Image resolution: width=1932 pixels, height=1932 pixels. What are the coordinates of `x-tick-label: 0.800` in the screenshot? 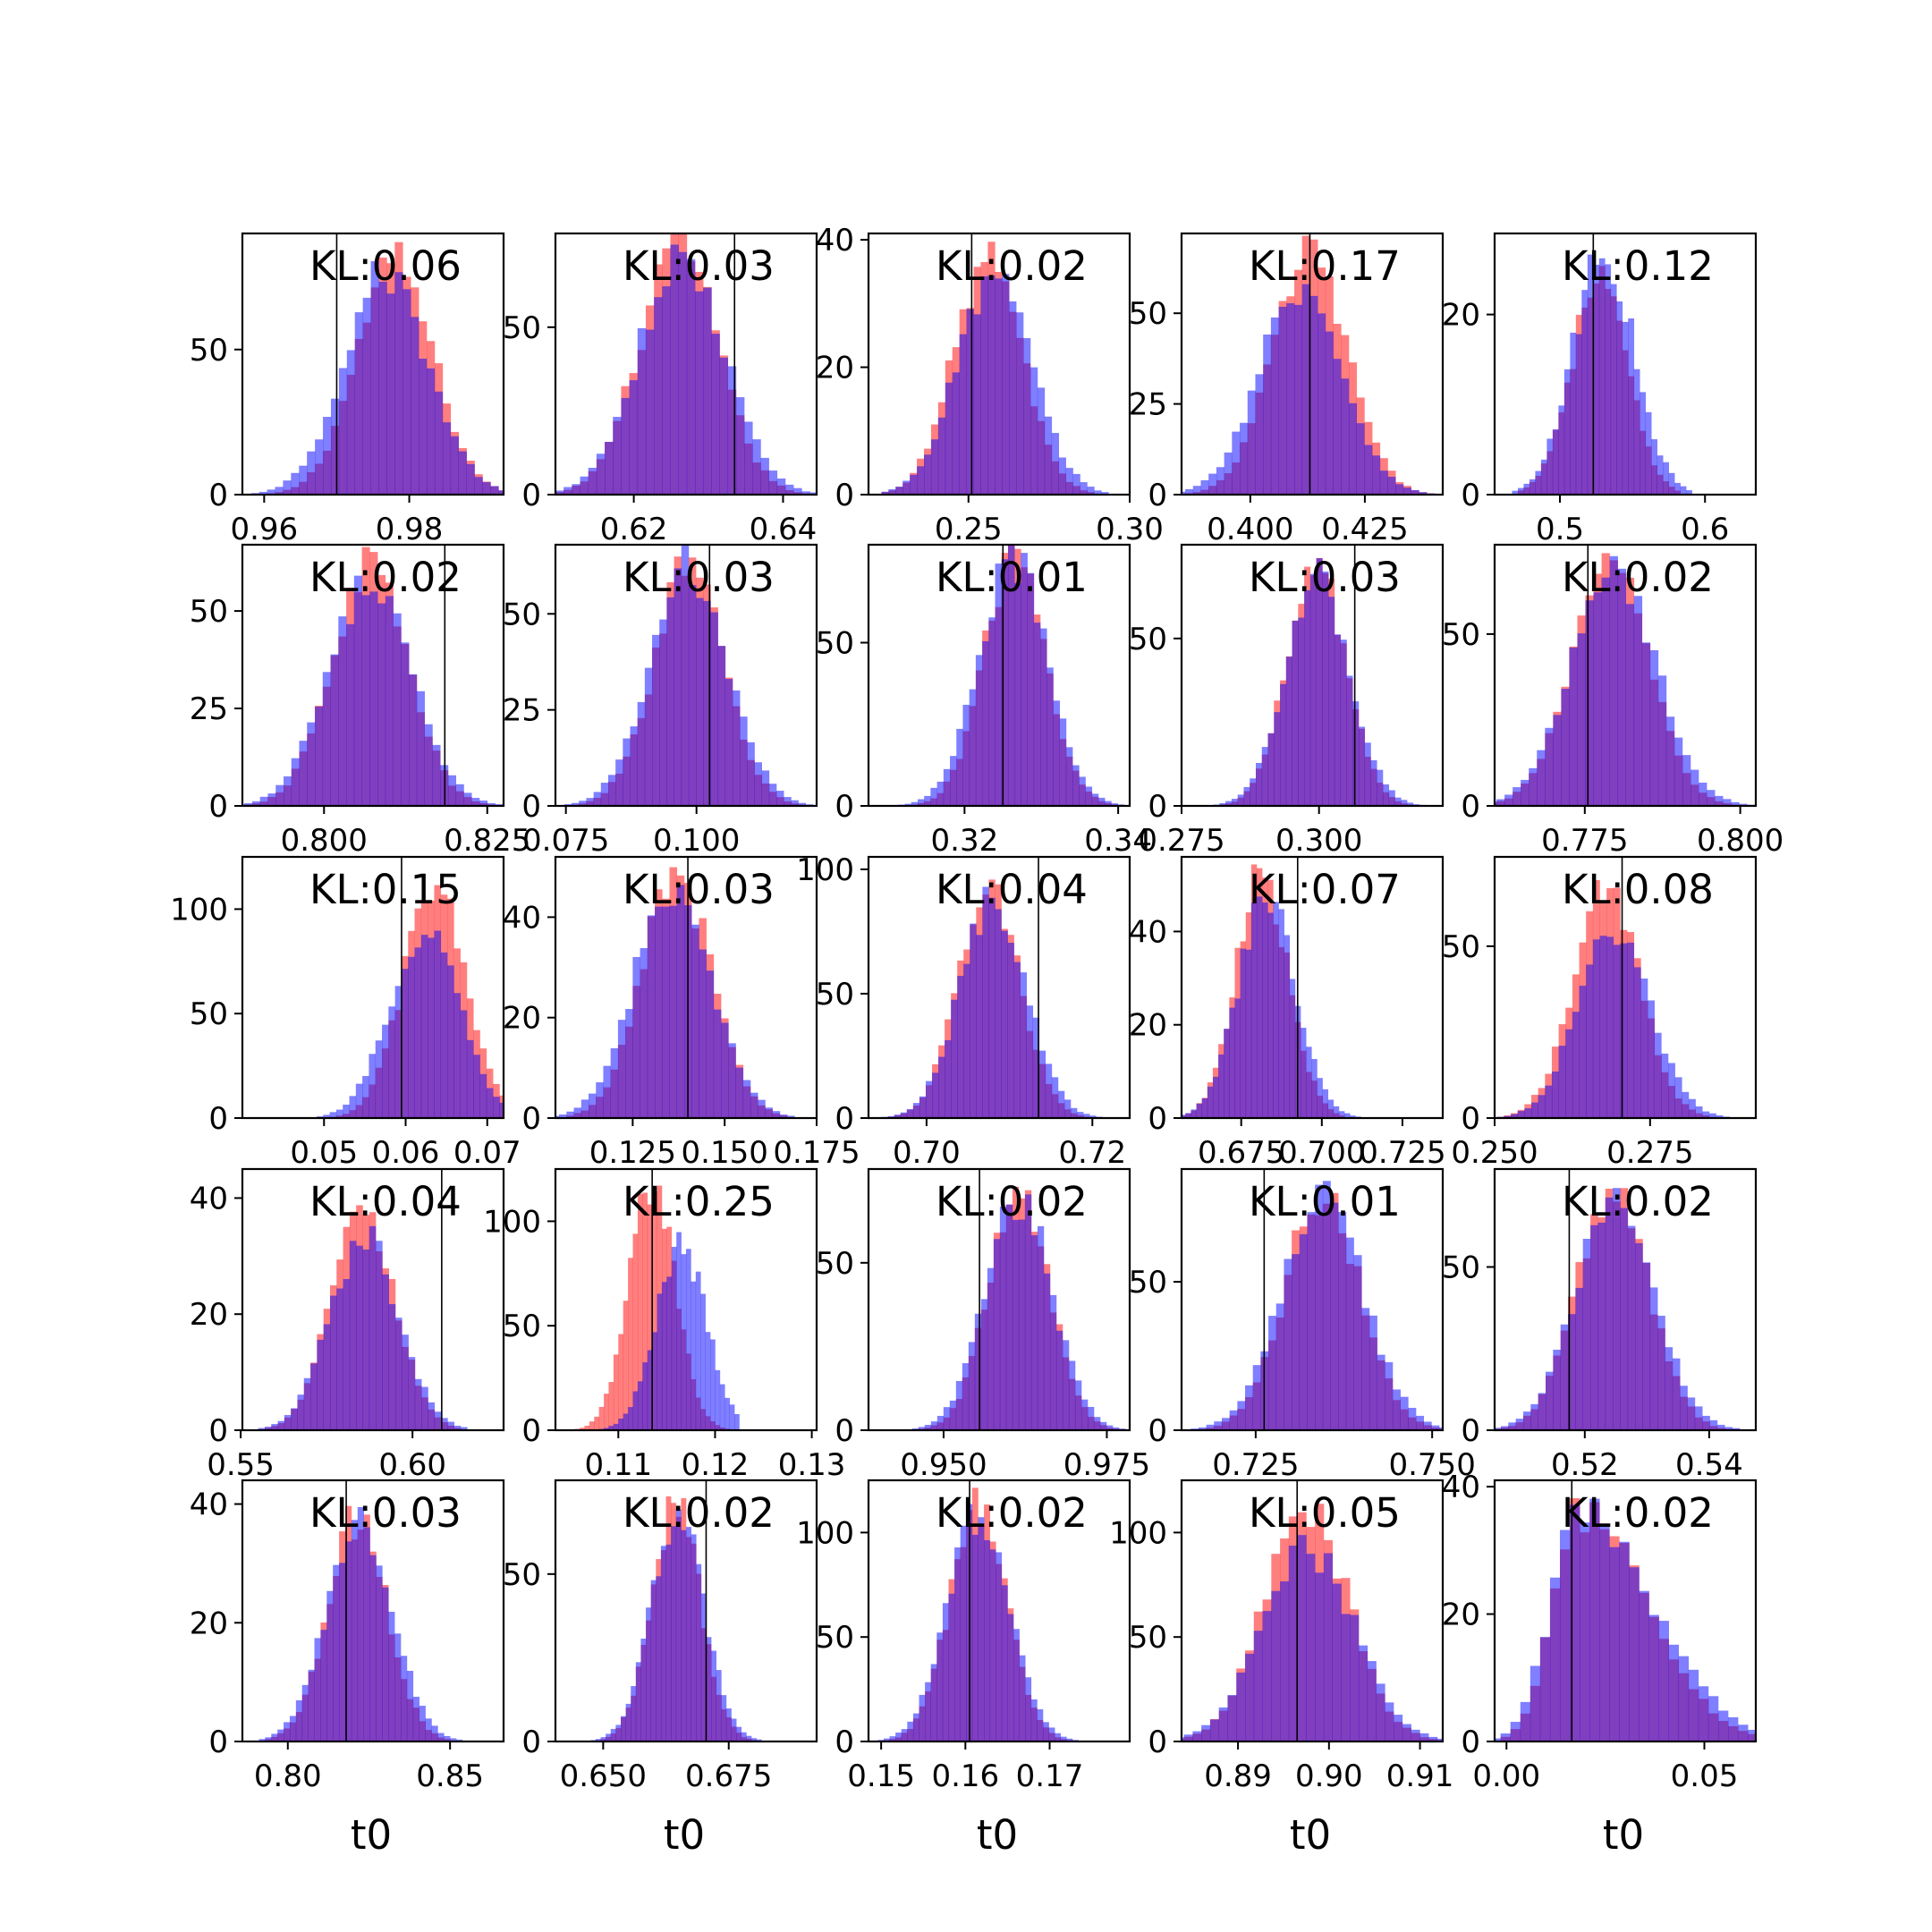 It's located at (324, 841).